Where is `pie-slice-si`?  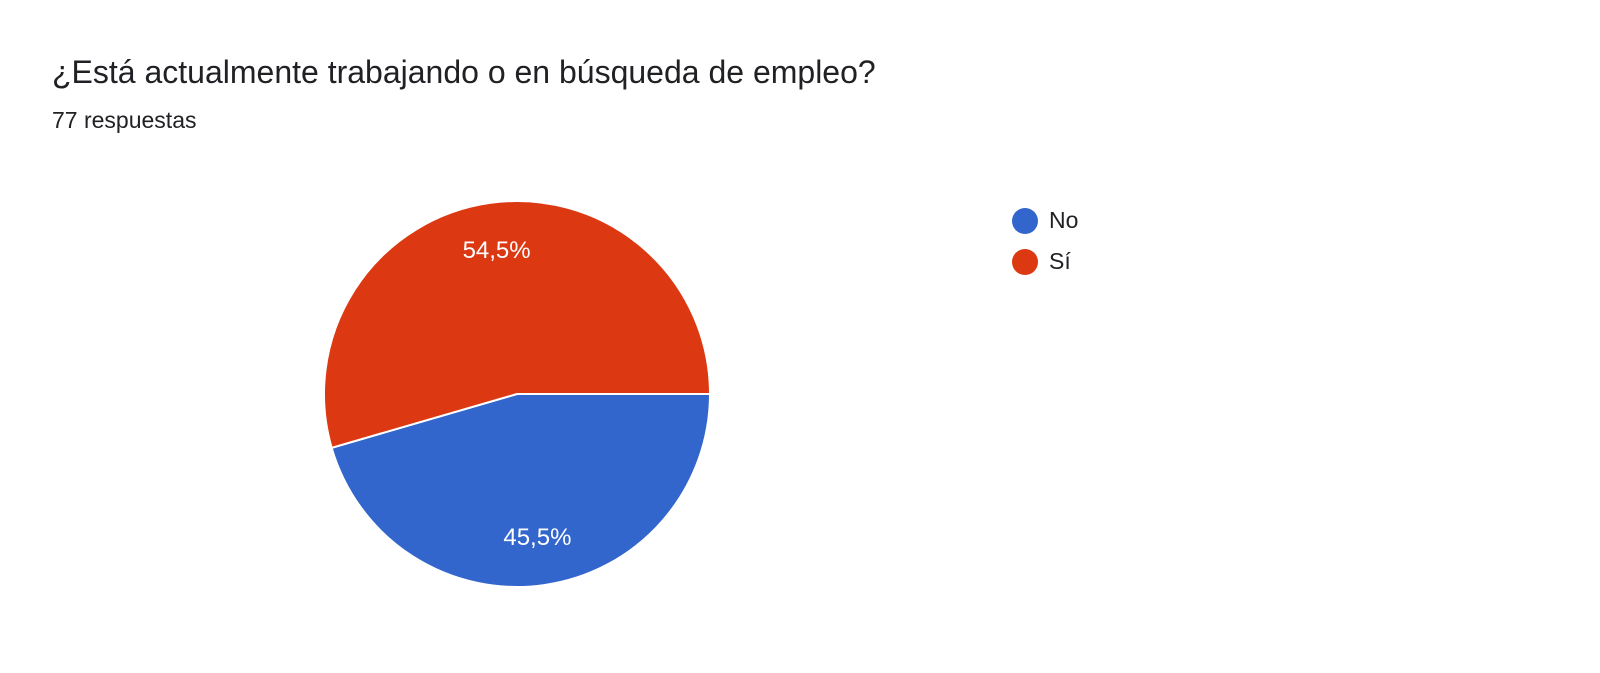 pie-slice-si is located at coordinates (517, 325).